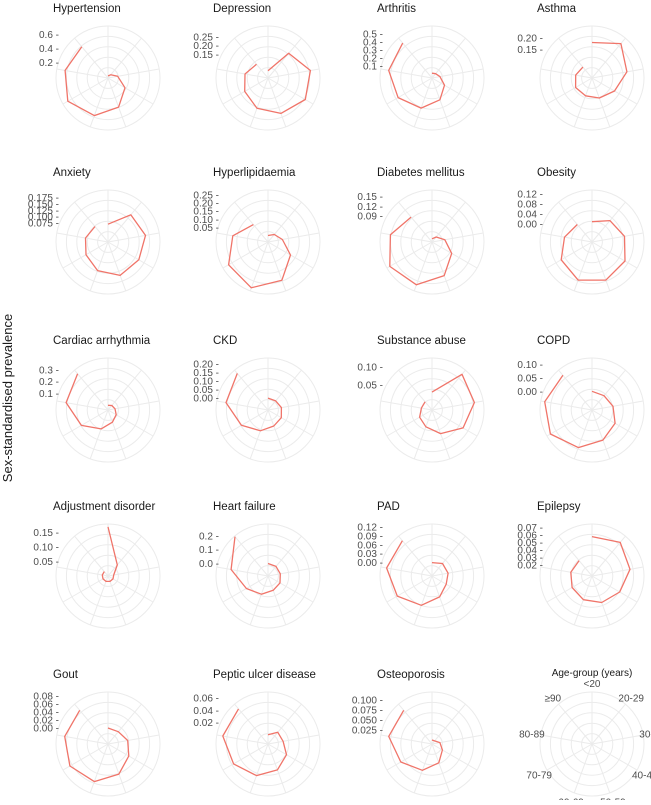 Image resolution: width=651 pixels, height=805 pixels. Describe the element at coordinates (46, 713) in the screenshot. I see `radial-tick-label: 0.04 -` at that location.